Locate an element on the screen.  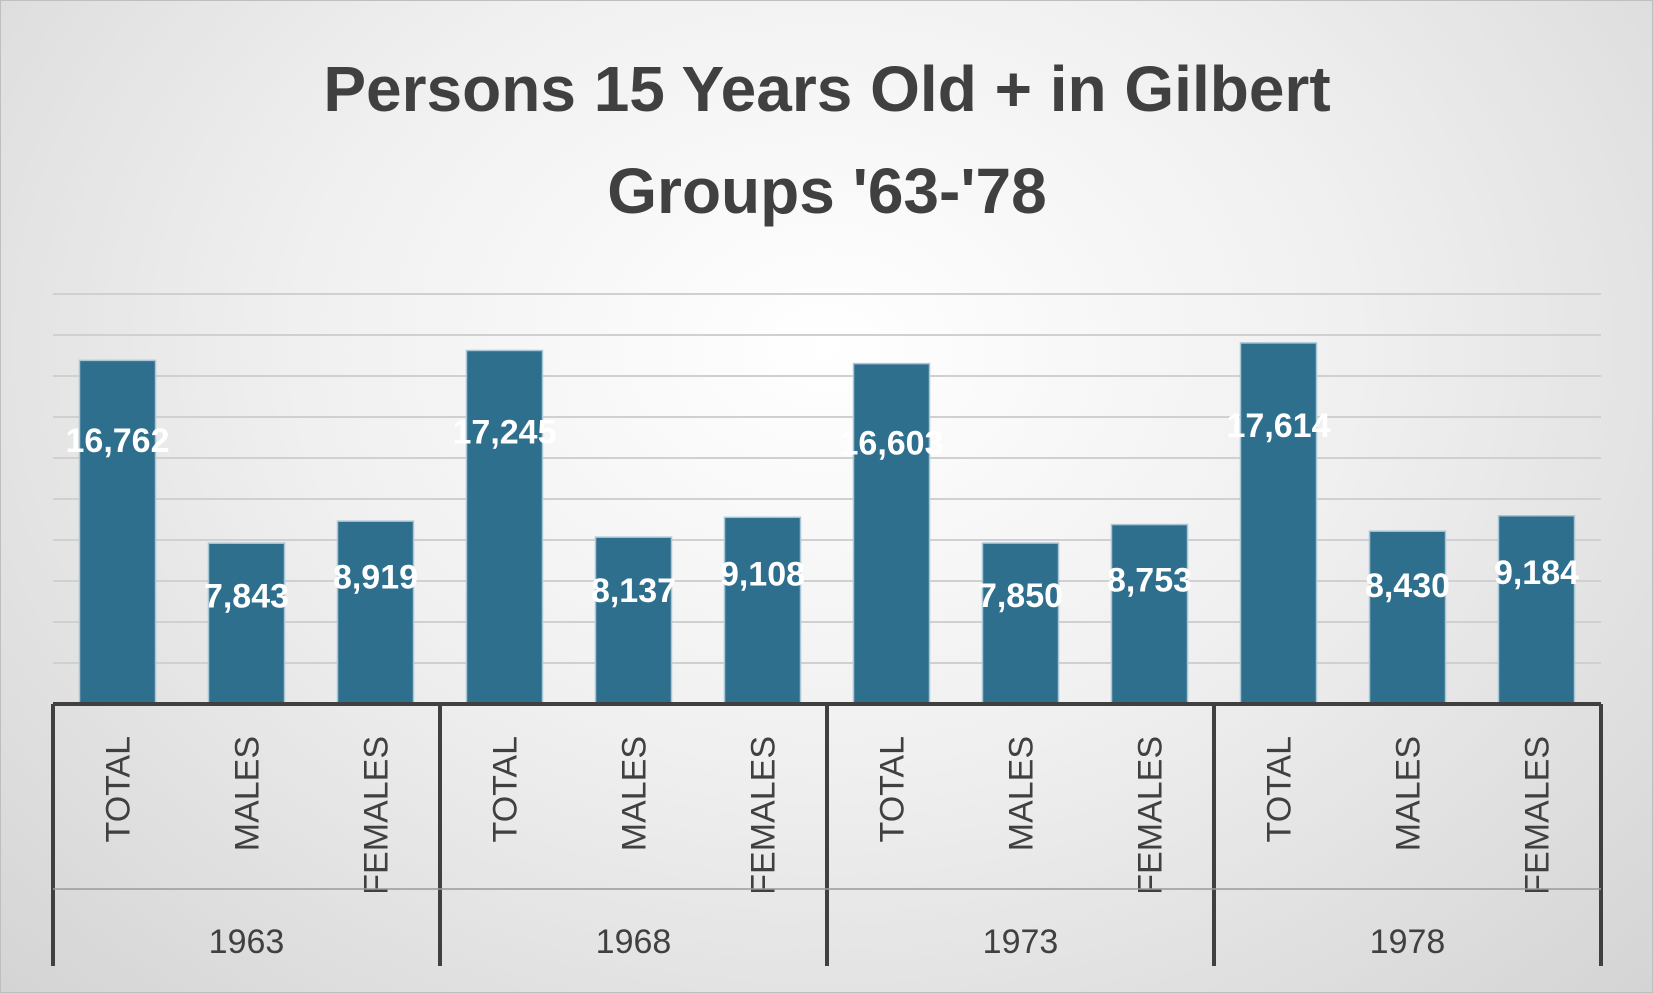
data-label: 16,762 is located at coordinates (118, 441).